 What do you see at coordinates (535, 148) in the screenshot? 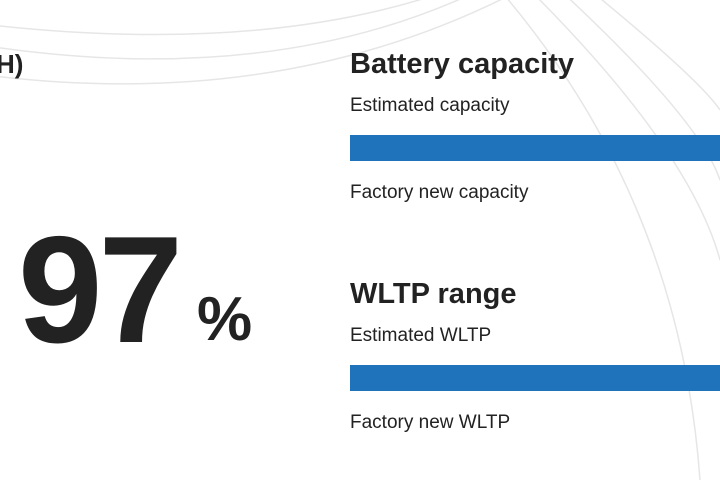
I see `capacity-bar` at bounding box center [535, 148].